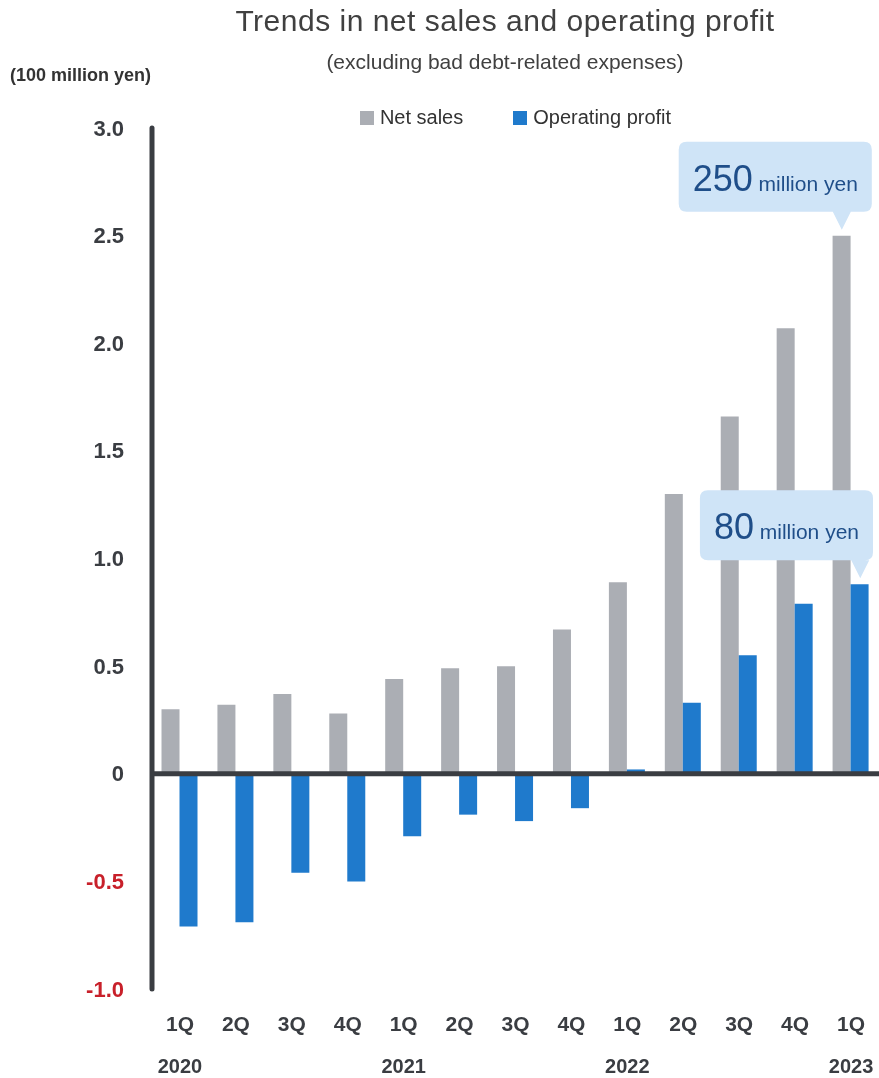 This screenshot has width=879, height=1078. What do you see at coordinates (105, 989) in the screenshot?
I see `y-tick-label: -1.0` at bounding box center [105, 989].